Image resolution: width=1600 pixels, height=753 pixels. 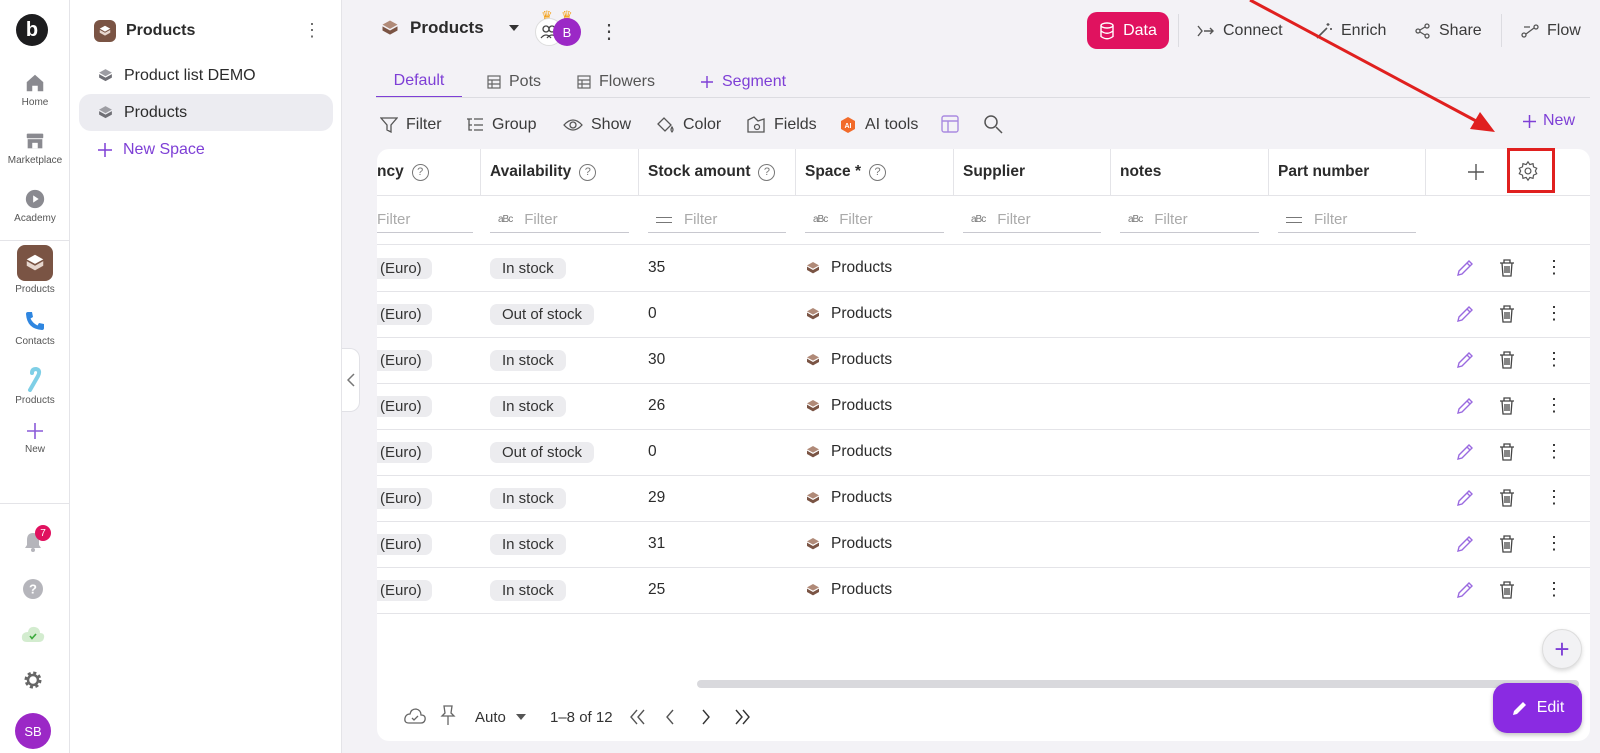 What do you see at coordinates (425, 220) in the screenshot?
I see `filter-input-currency: Filter` at bounding box center [425, 220].